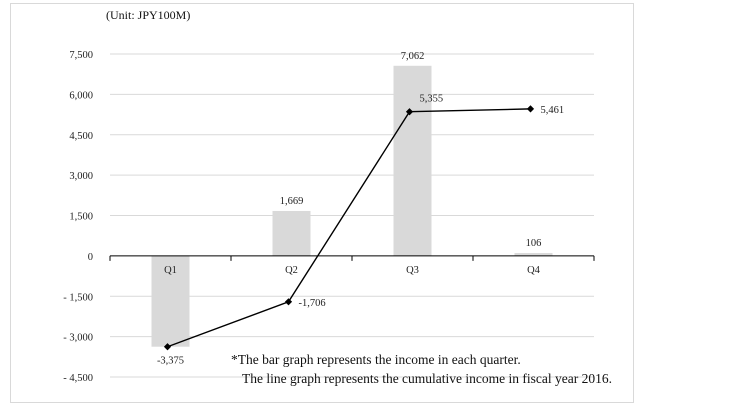  Describe the element at coordinates (432, 99) in the screenshot. I see `line-value-label: 5,355` at that location.